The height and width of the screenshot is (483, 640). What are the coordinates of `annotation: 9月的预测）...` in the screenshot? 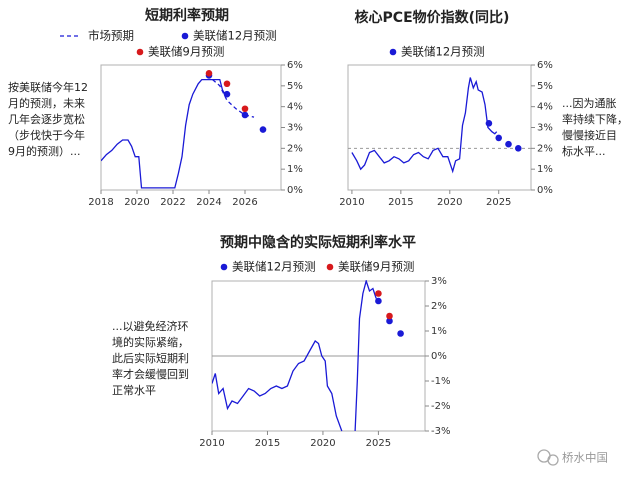 It's located at (44, 151).